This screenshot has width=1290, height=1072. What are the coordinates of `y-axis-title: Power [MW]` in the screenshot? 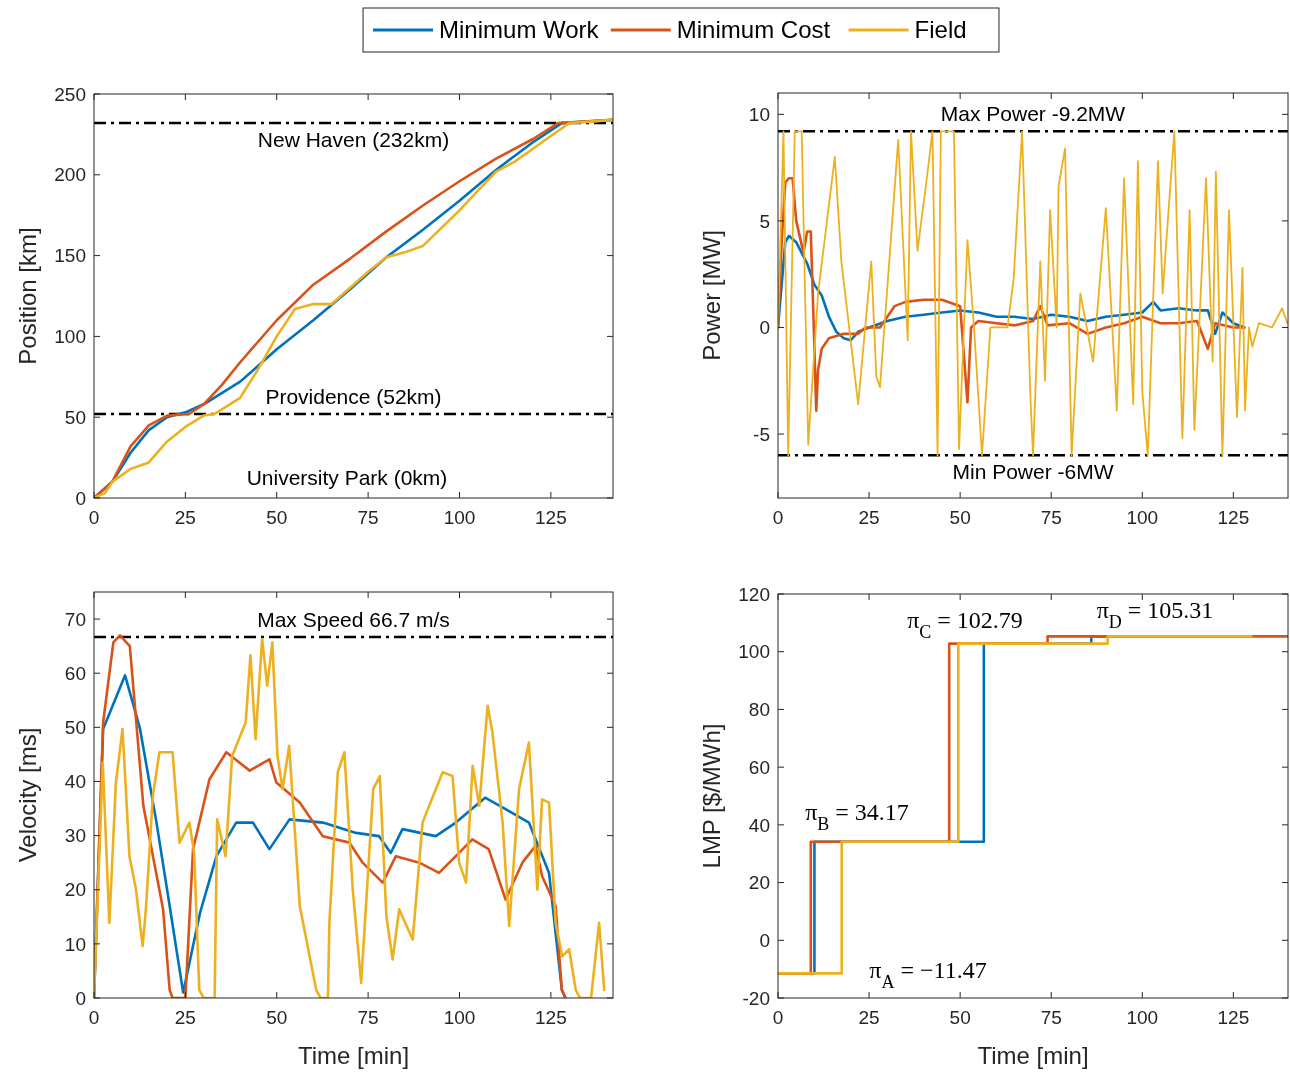 It's located at (711, 295).